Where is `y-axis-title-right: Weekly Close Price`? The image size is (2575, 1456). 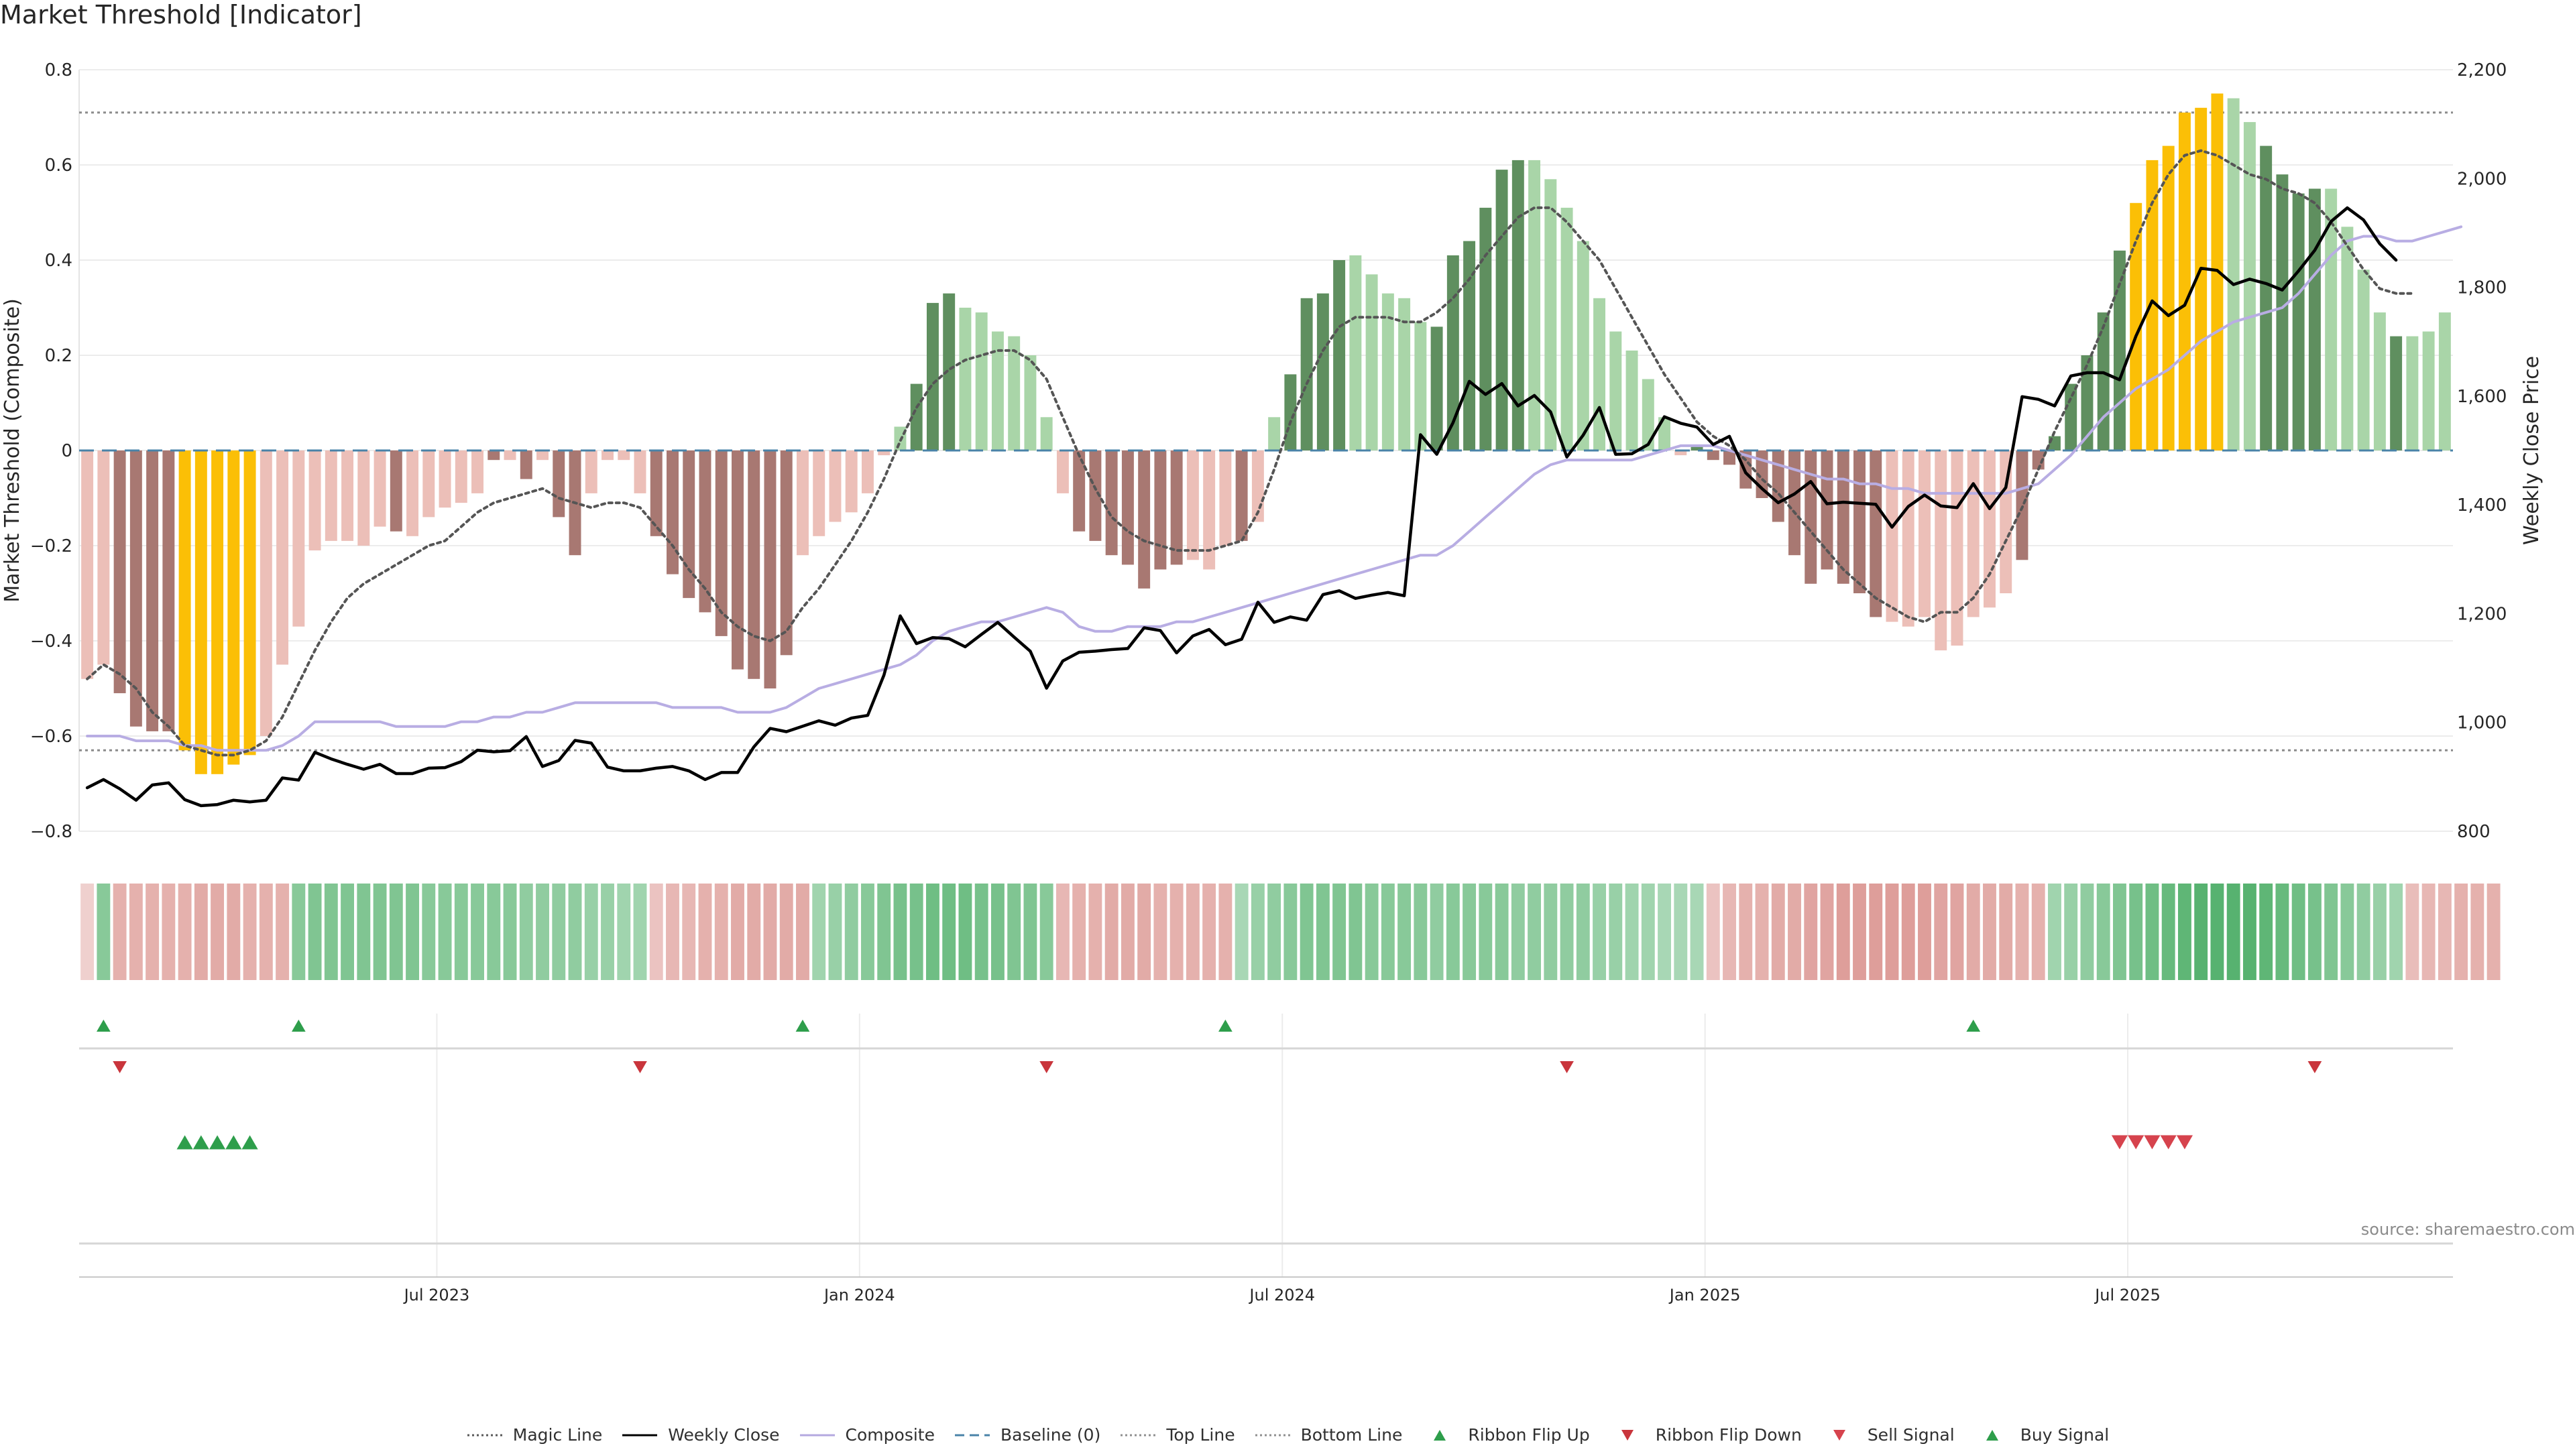
y-axis-title-right: Weekly Close Price is located at coordinates (2531, 450).